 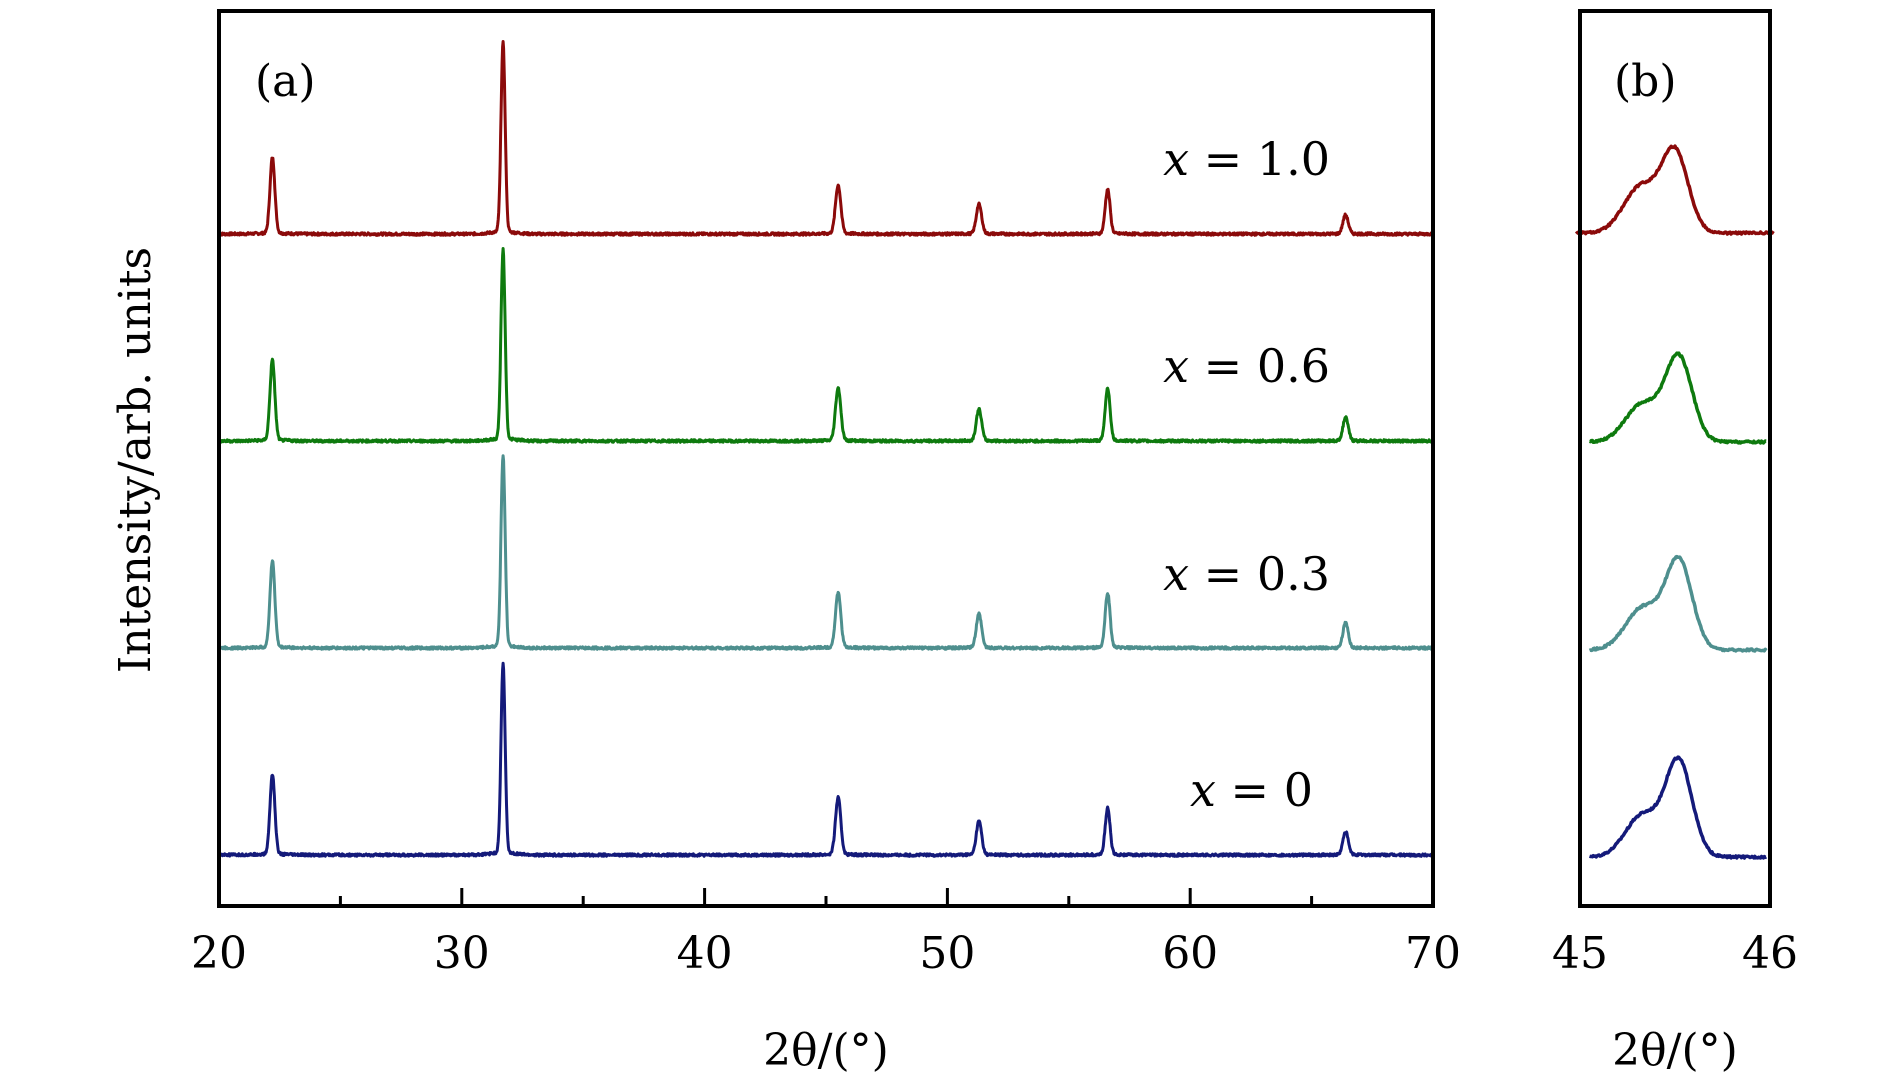 What do you see at coordinates (1246, 159) in the screenshot?
I see `series-label-1-0: x = 1.0` at bounding box center [1246, 159].